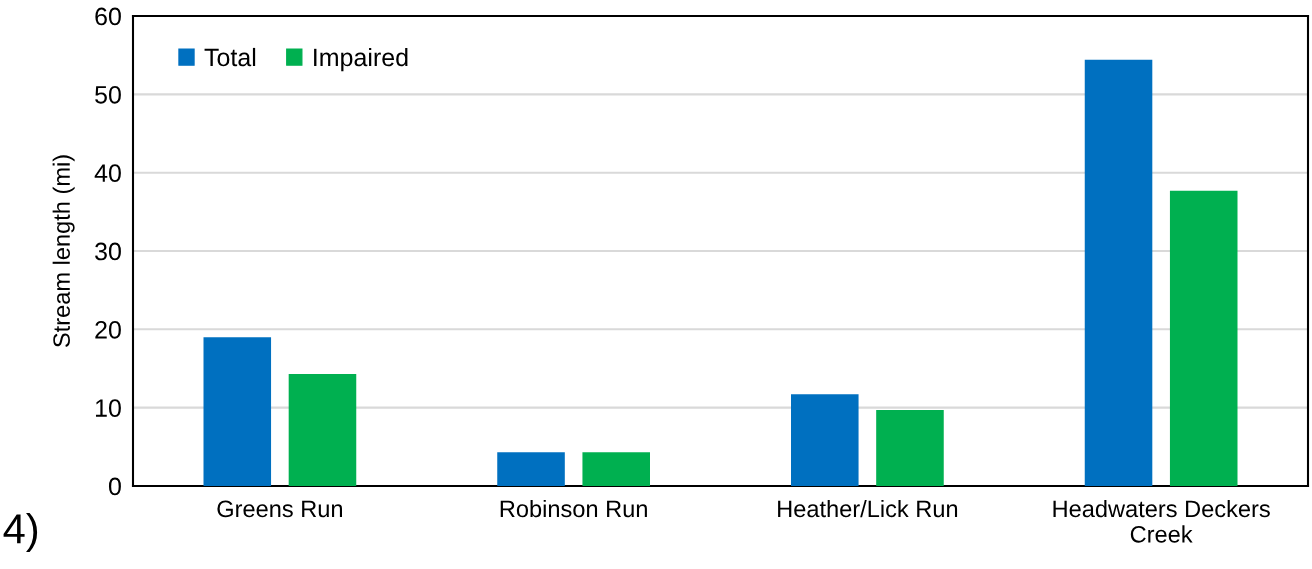 The width and height of the screenshot is (1312, 569). Describe the element at coordinates (868, 508) in the screenshot. I see `x-tick-label: Heather/Lick Run` at that location.